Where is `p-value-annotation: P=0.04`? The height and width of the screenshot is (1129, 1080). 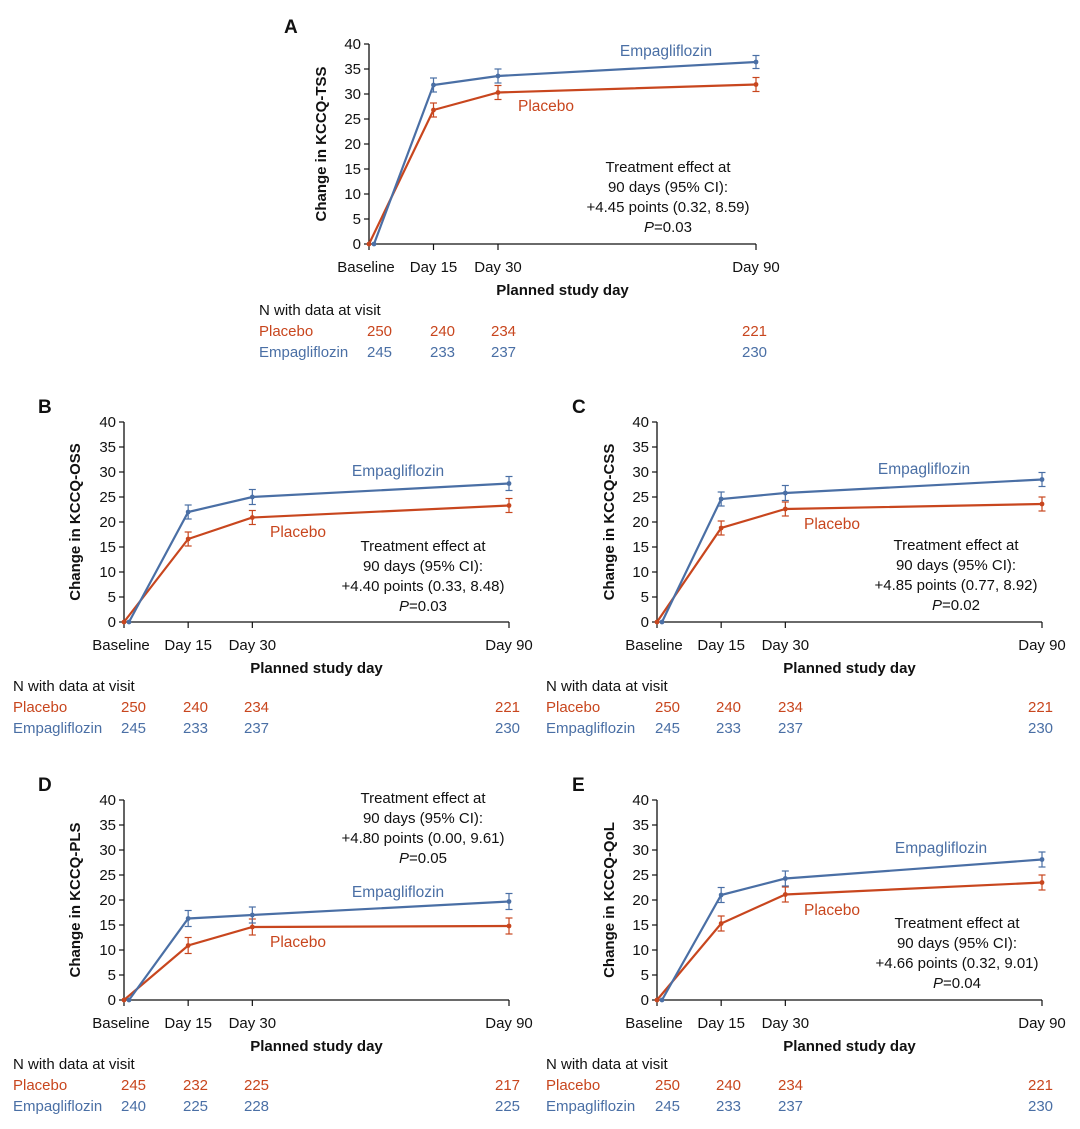 p-value-annotation: P=0.04 is located at coordinates (957, 983).